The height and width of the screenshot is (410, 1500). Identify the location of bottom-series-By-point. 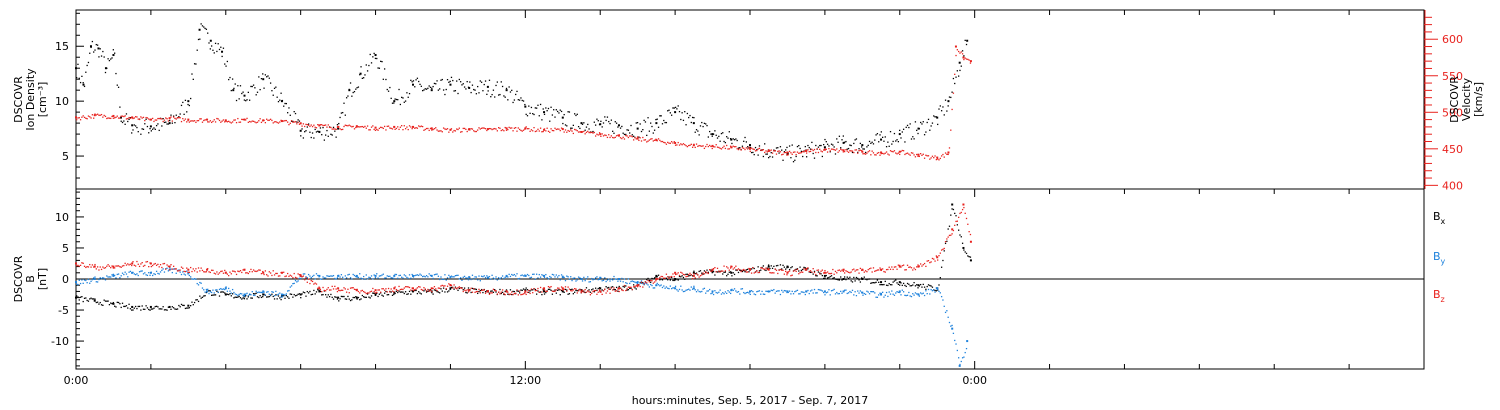
(693, 288).